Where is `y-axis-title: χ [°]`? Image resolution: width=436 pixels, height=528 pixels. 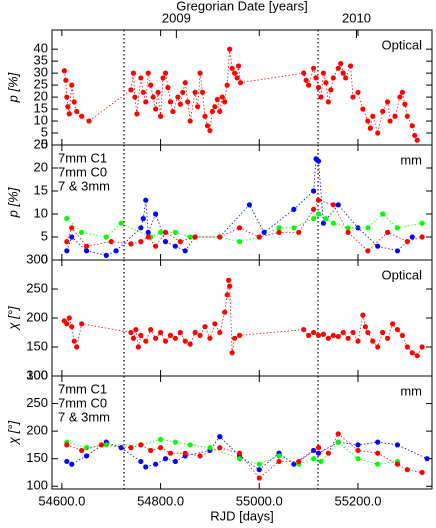
y-axis-title: χ [°] is located at coordinates (12, 433).